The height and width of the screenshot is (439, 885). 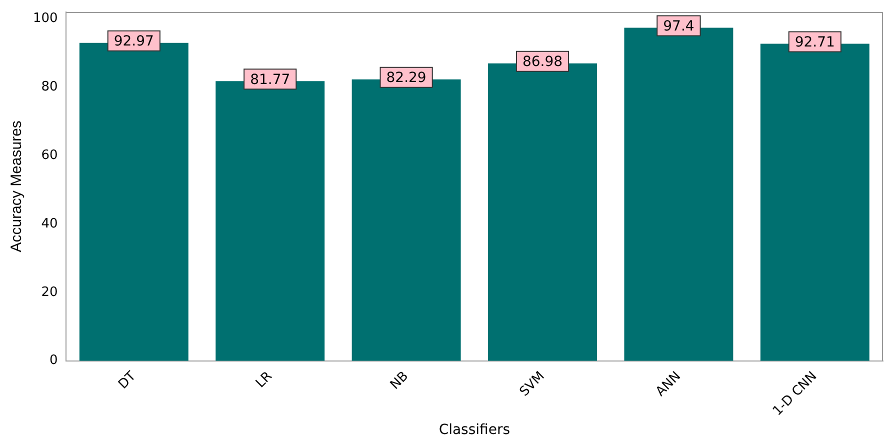 I want to click on data-label: 92.97, so click(x=134, y=42).